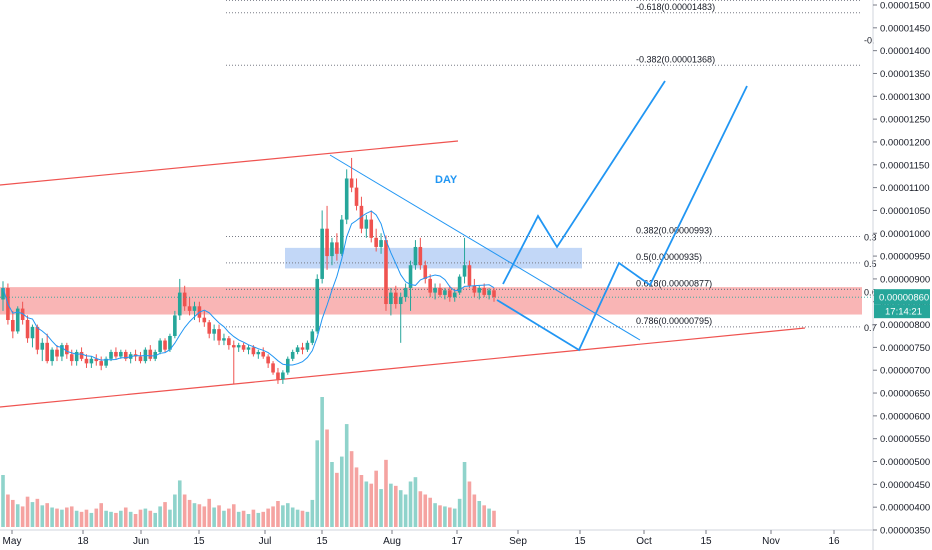  Describe the element at coordinates (870, 264) in the screenshot. I see `fib-right-label: 0.5` at that location.